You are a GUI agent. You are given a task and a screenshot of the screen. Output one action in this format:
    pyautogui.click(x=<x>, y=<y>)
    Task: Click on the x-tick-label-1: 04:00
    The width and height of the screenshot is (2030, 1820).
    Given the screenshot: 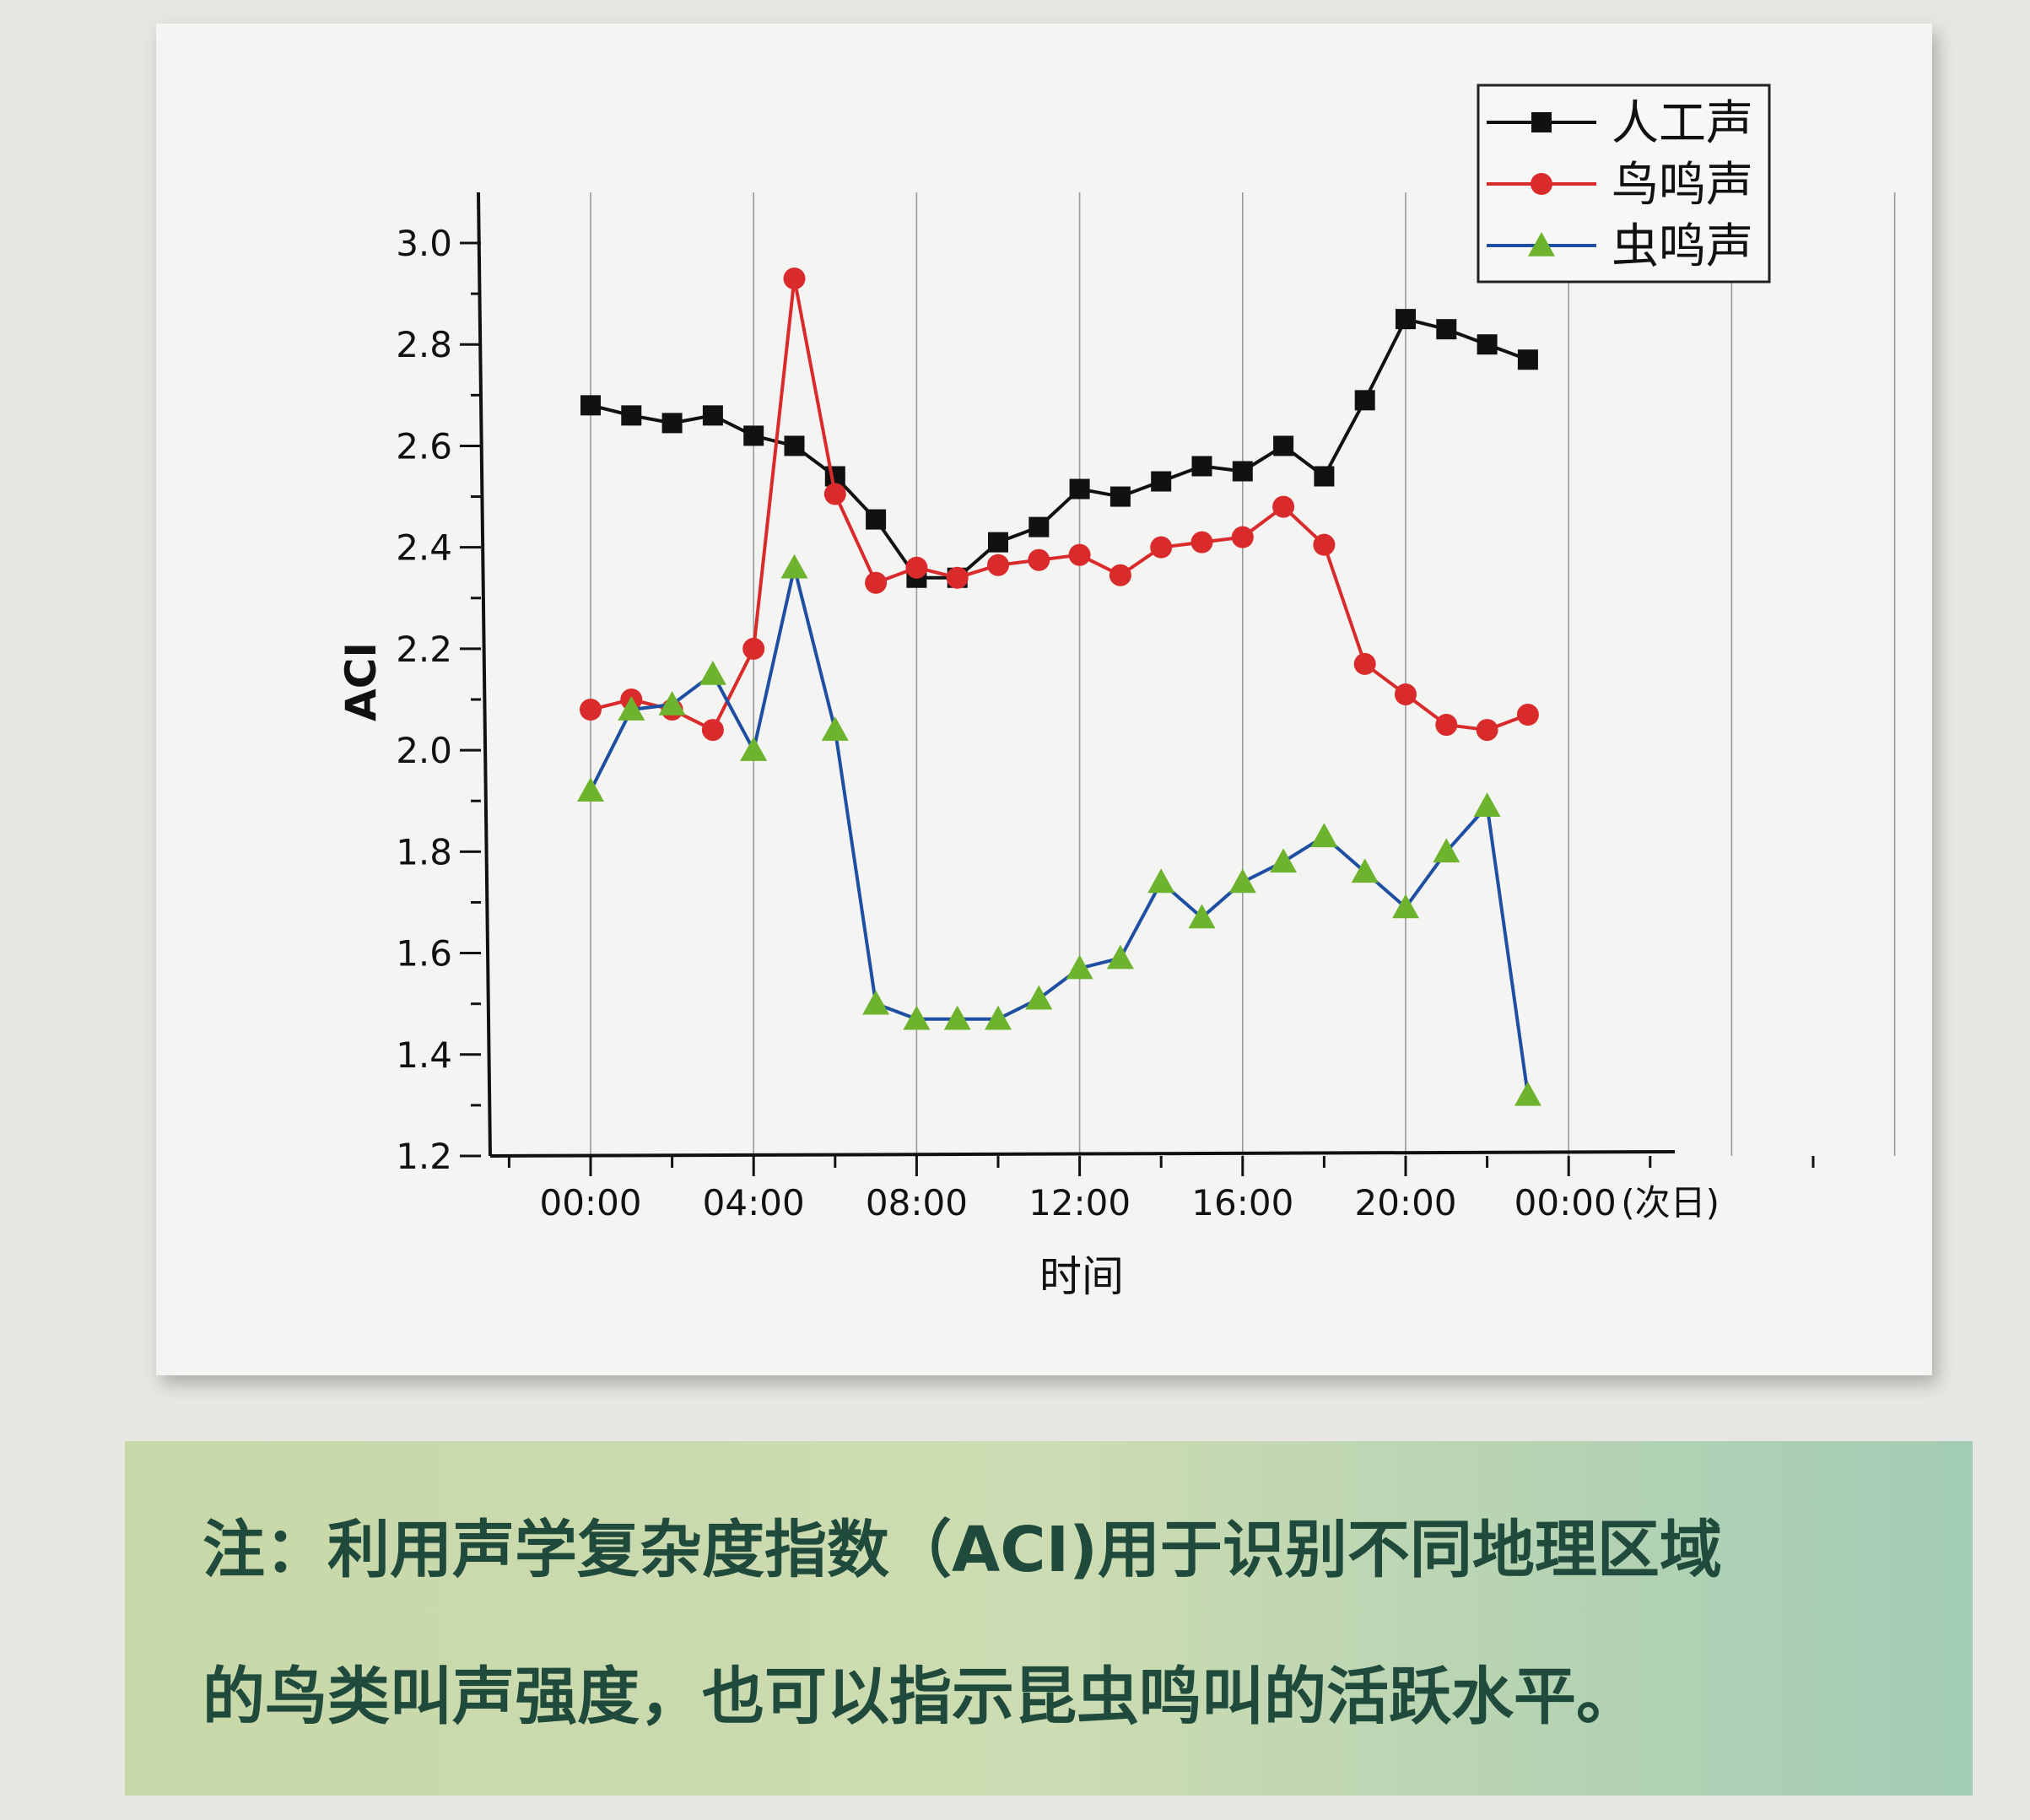 What is the action you would take?
    pyautogui.click(x=754, y=1202)
    